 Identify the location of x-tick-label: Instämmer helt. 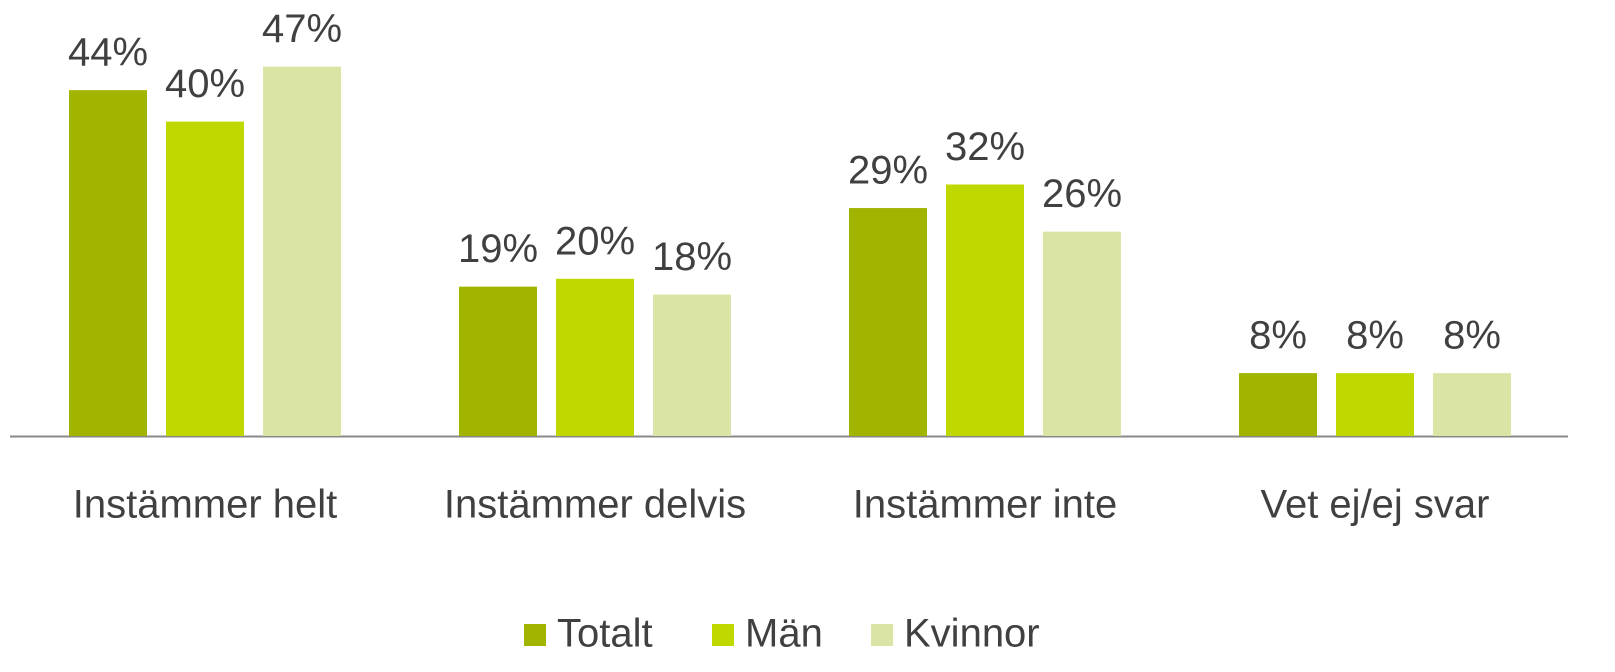
(205, 505).